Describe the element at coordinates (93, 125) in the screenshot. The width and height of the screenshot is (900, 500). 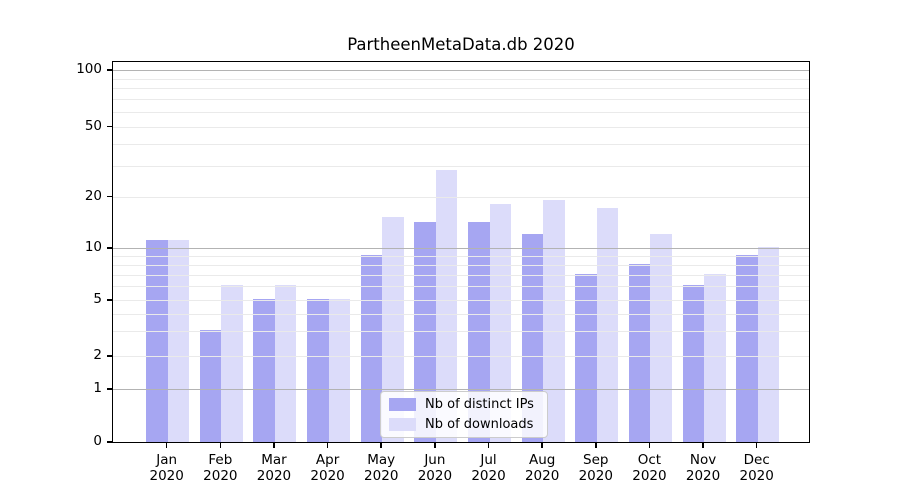
I see `y-tick-label-50: 50` at that location.